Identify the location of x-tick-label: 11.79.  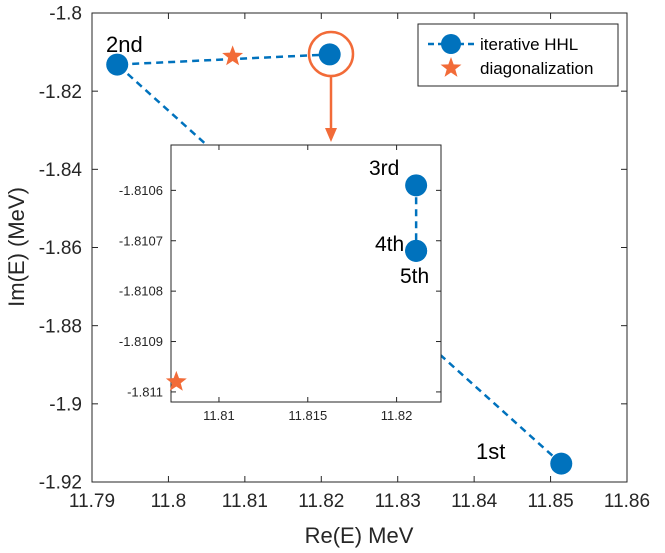
(92, 501).